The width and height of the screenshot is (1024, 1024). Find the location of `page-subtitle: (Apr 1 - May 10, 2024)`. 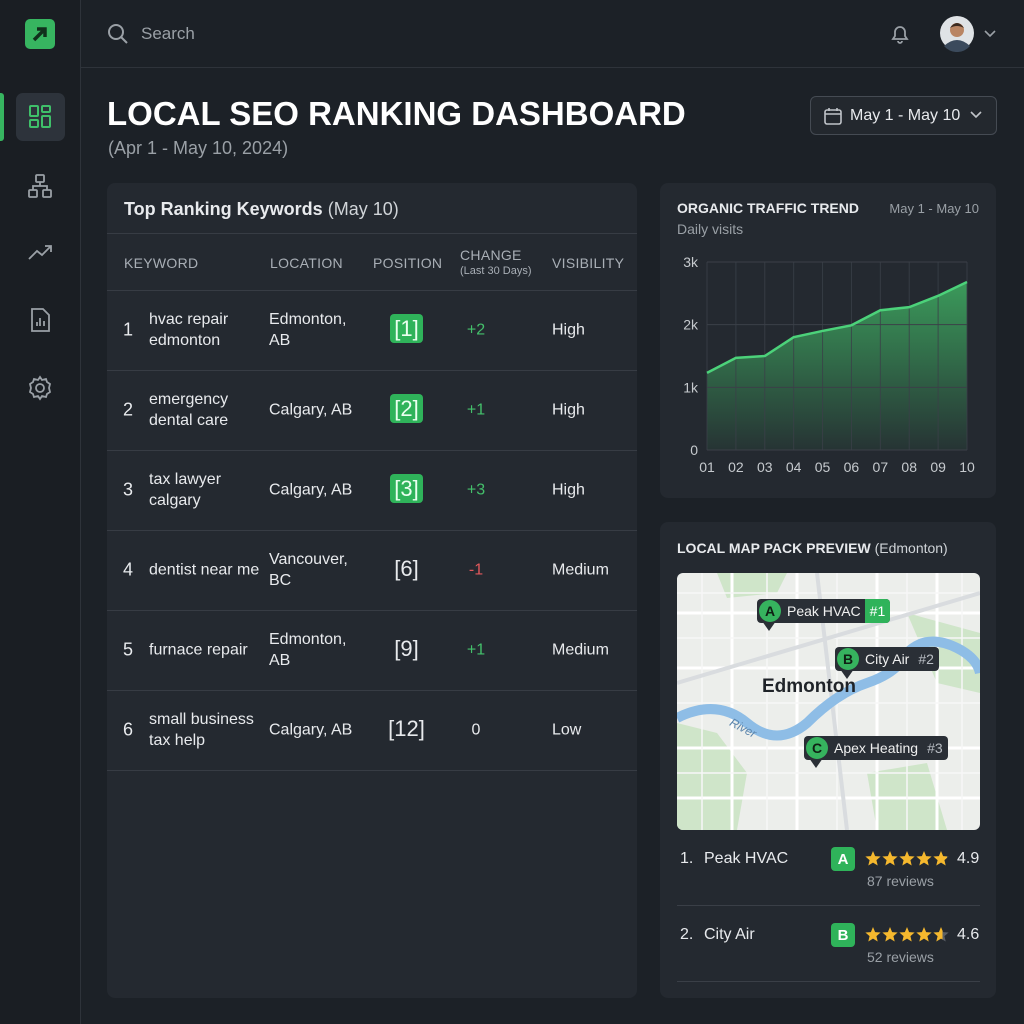

page-subtitle: (Apr 1 - May 10, 2024) is located at coordinates (198, 148).